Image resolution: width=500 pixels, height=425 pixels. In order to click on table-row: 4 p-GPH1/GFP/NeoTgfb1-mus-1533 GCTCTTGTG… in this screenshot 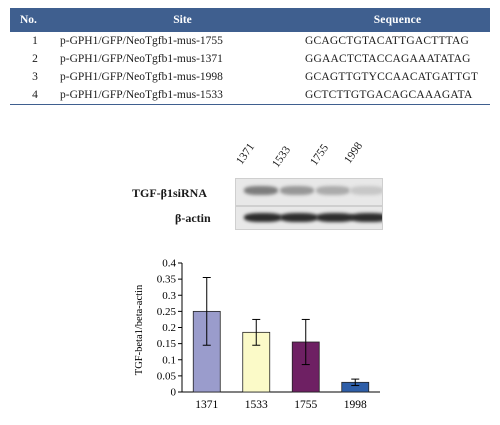, I will do `click(250, 95)`.